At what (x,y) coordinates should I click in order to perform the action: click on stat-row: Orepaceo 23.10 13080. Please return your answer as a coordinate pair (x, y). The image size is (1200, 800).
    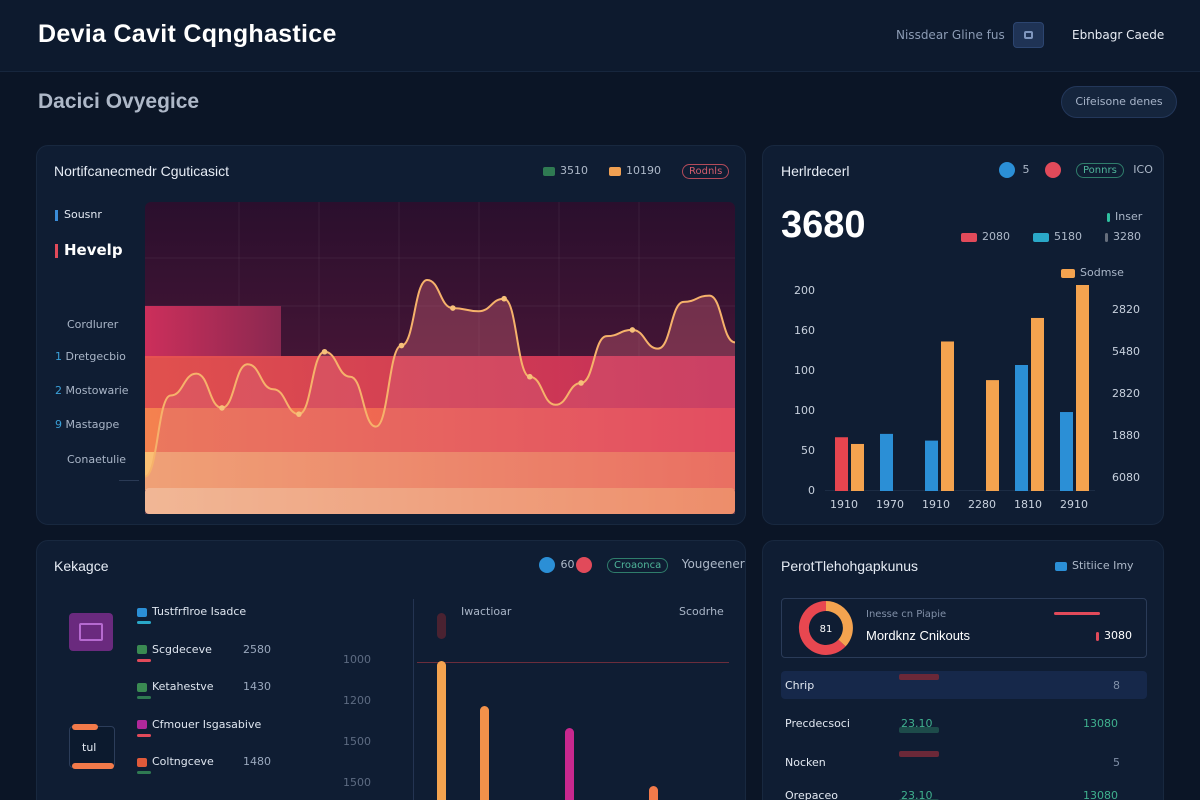
    Looking at the image, I should click on (964, 790).